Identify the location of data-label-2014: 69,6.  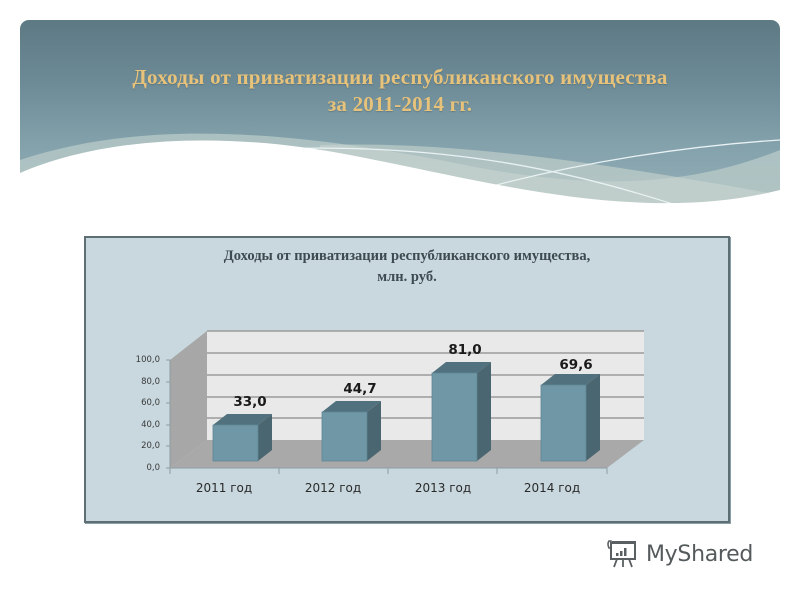
(576, 365).